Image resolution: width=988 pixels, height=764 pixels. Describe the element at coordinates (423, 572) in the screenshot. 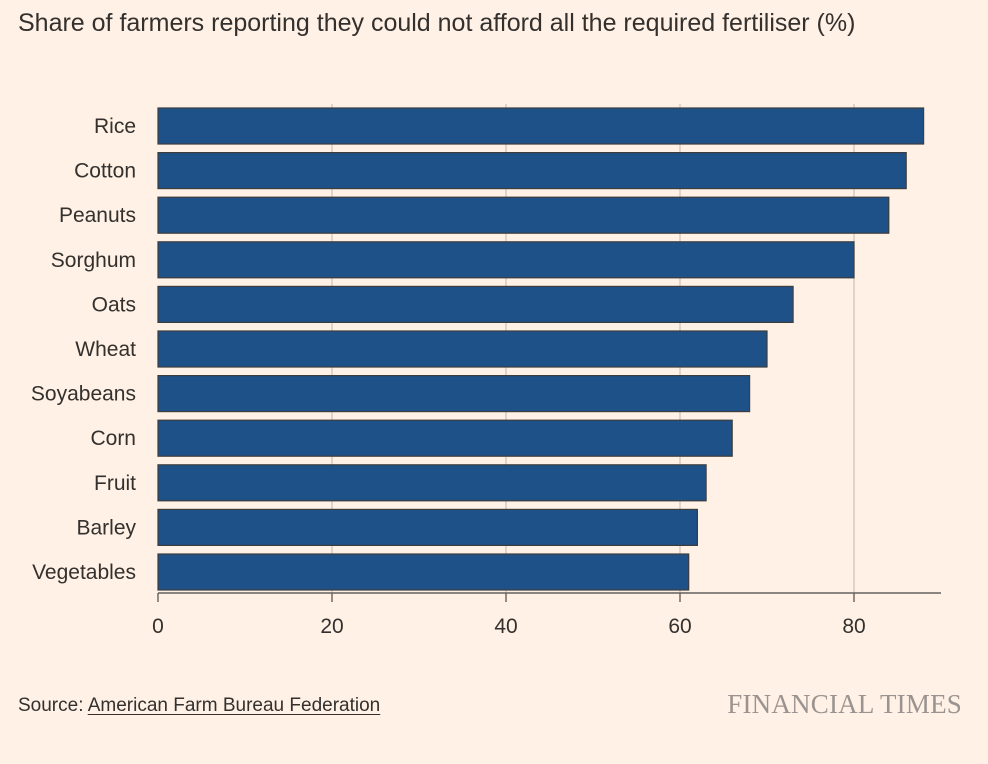

I see `bar-vegetables` at that location.